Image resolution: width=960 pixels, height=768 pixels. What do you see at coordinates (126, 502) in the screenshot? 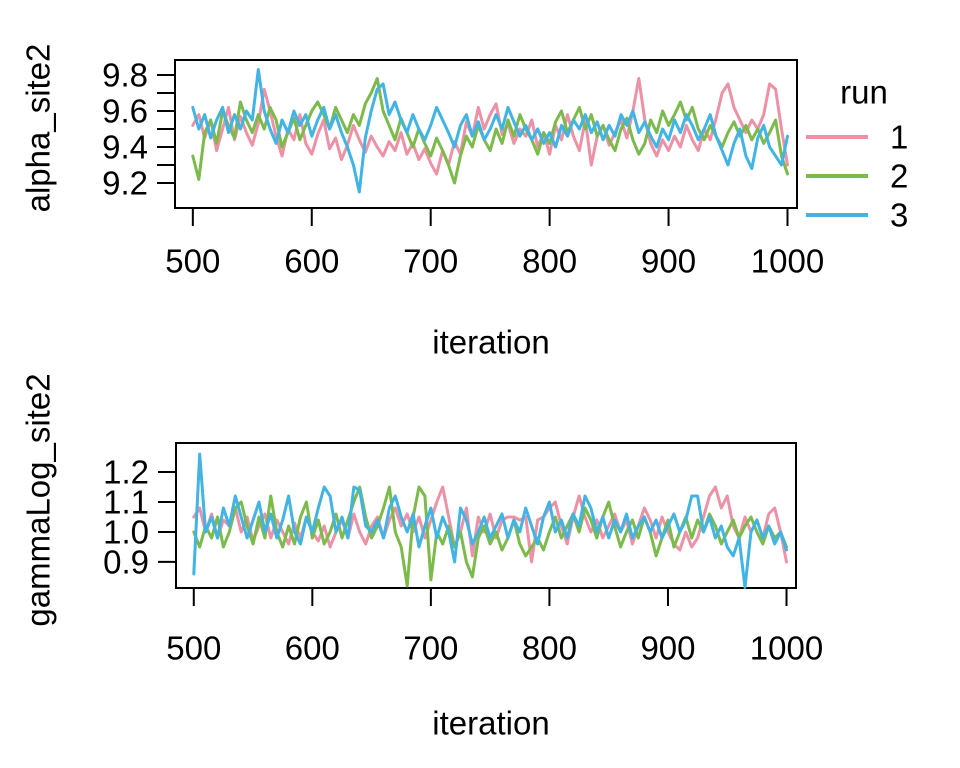
I see `y-tick-label: 1.1` at bounding box center [126, 502].